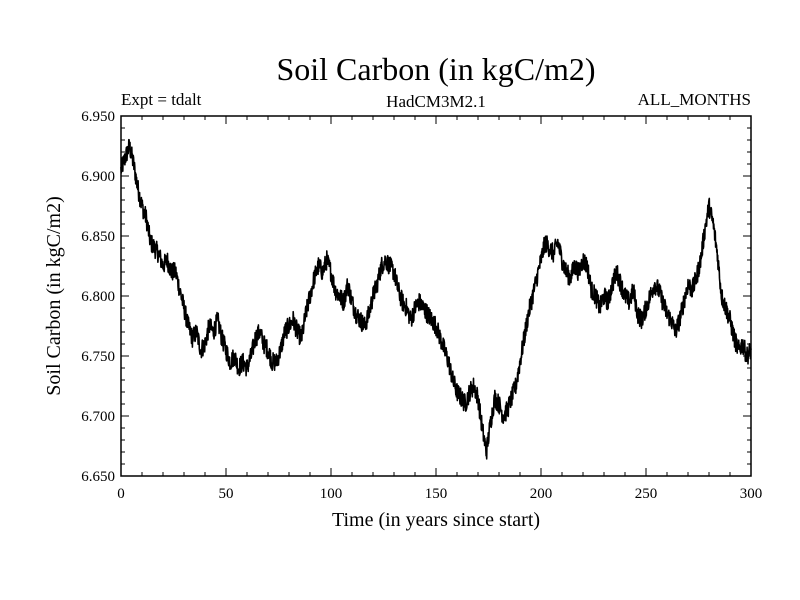 This screenshot has height=600, width=800. What do you see at coordinates (646, 494) in the screenshot?
I see `x-tick-label: 250` at bounding box center [646, 494].